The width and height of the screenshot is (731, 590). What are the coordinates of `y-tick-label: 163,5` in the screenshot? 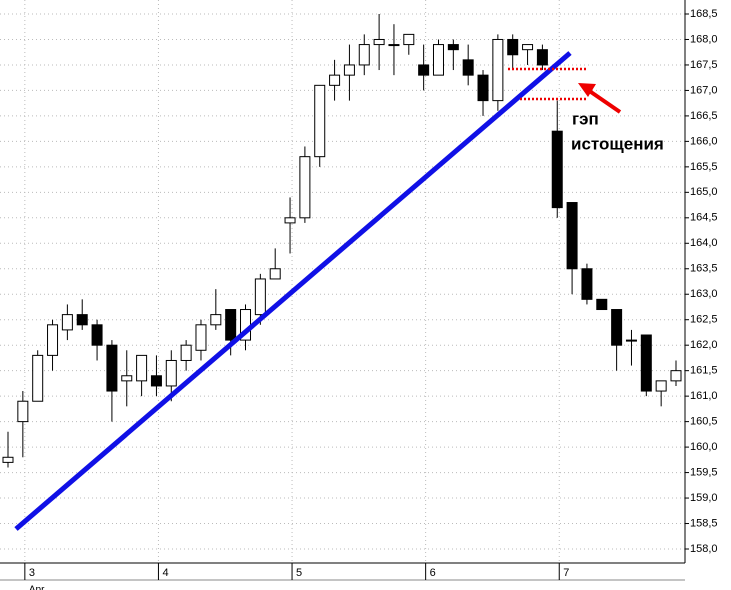 It's located at (704, 269).